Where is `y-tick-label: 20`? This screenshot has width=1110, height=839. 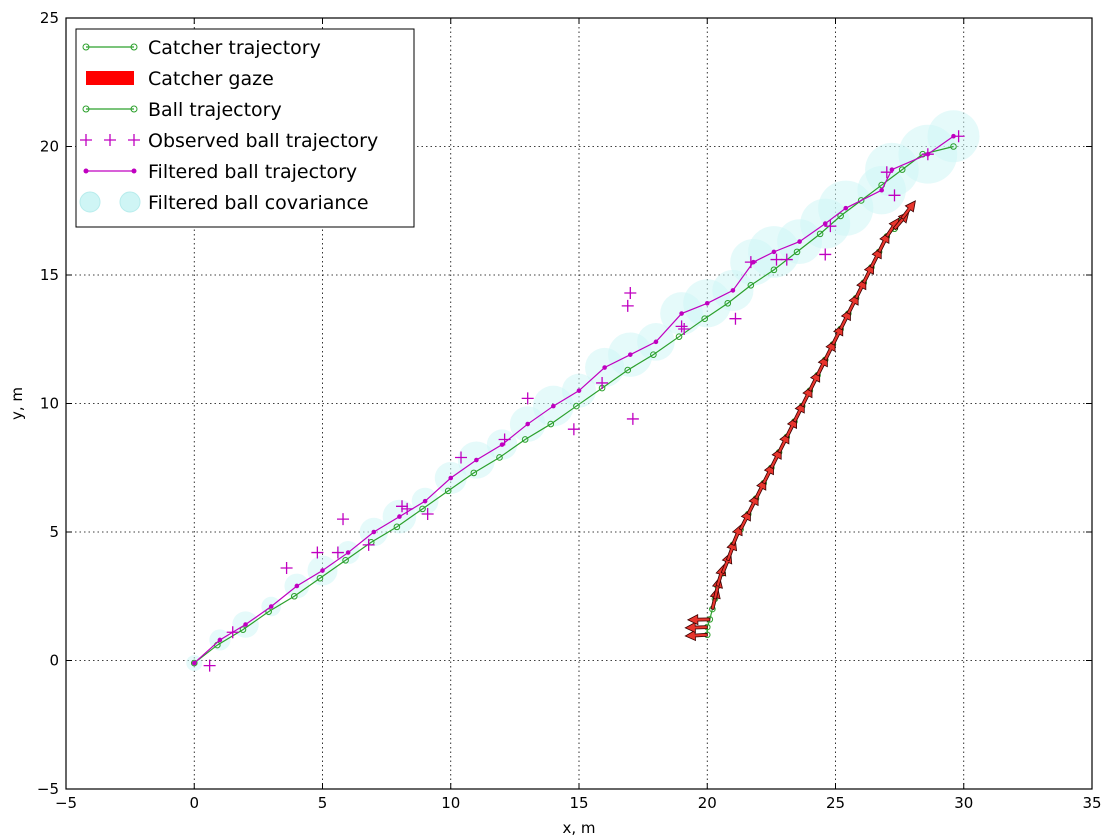 y-tick-label: 20 is located at coordinates (49, 147).